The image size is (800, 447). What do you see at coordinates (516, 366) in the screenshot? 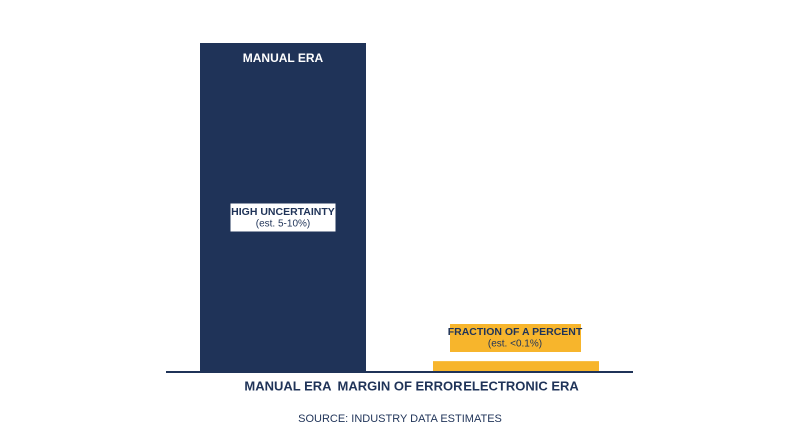
I see `bar` at bounding box center [516, 366].